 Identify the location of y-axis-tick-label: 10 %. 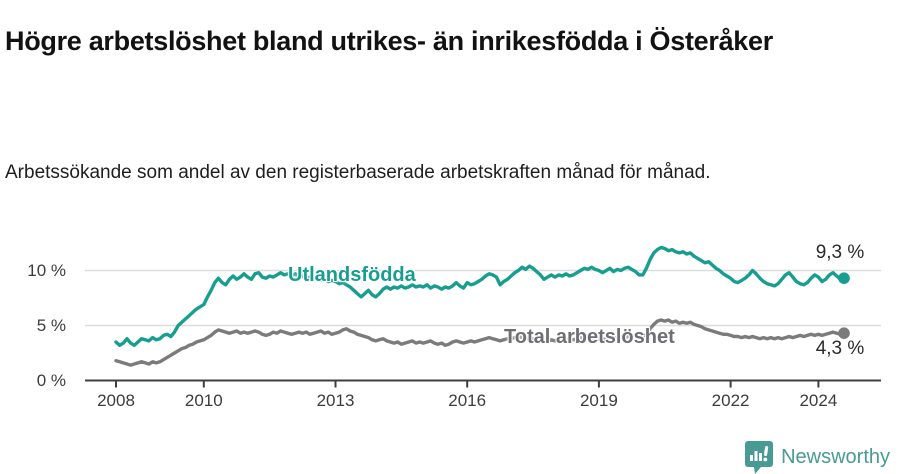
(46, 270).